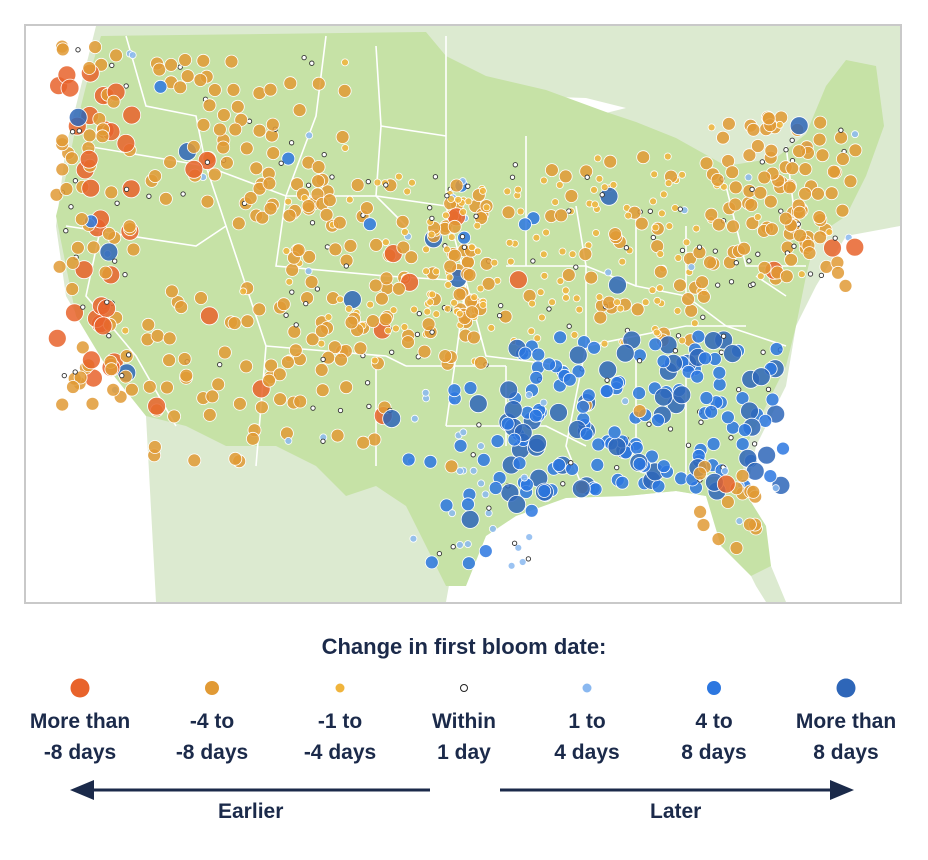 This screenshot has height=860, width=928. Describe the element at coordinates (846, 737) in the screenshot. I see `legend-label: More than 8 days` at that location.